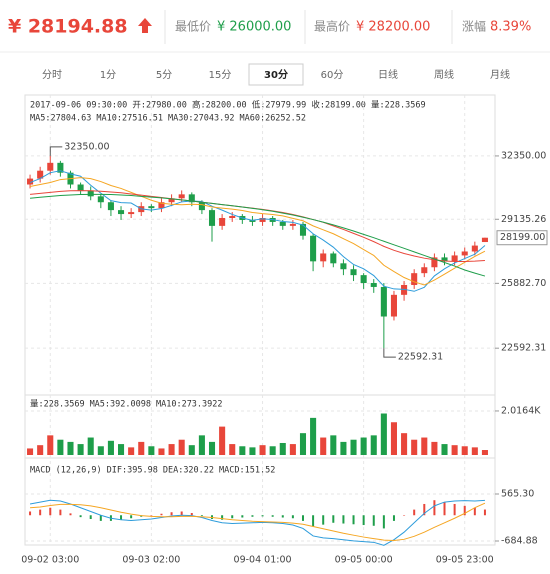 The width and height of the screenshot is (550, 574). Describe the element at coordinates (56, 151) in the screenshot. I see `annotation-leader` at that location.